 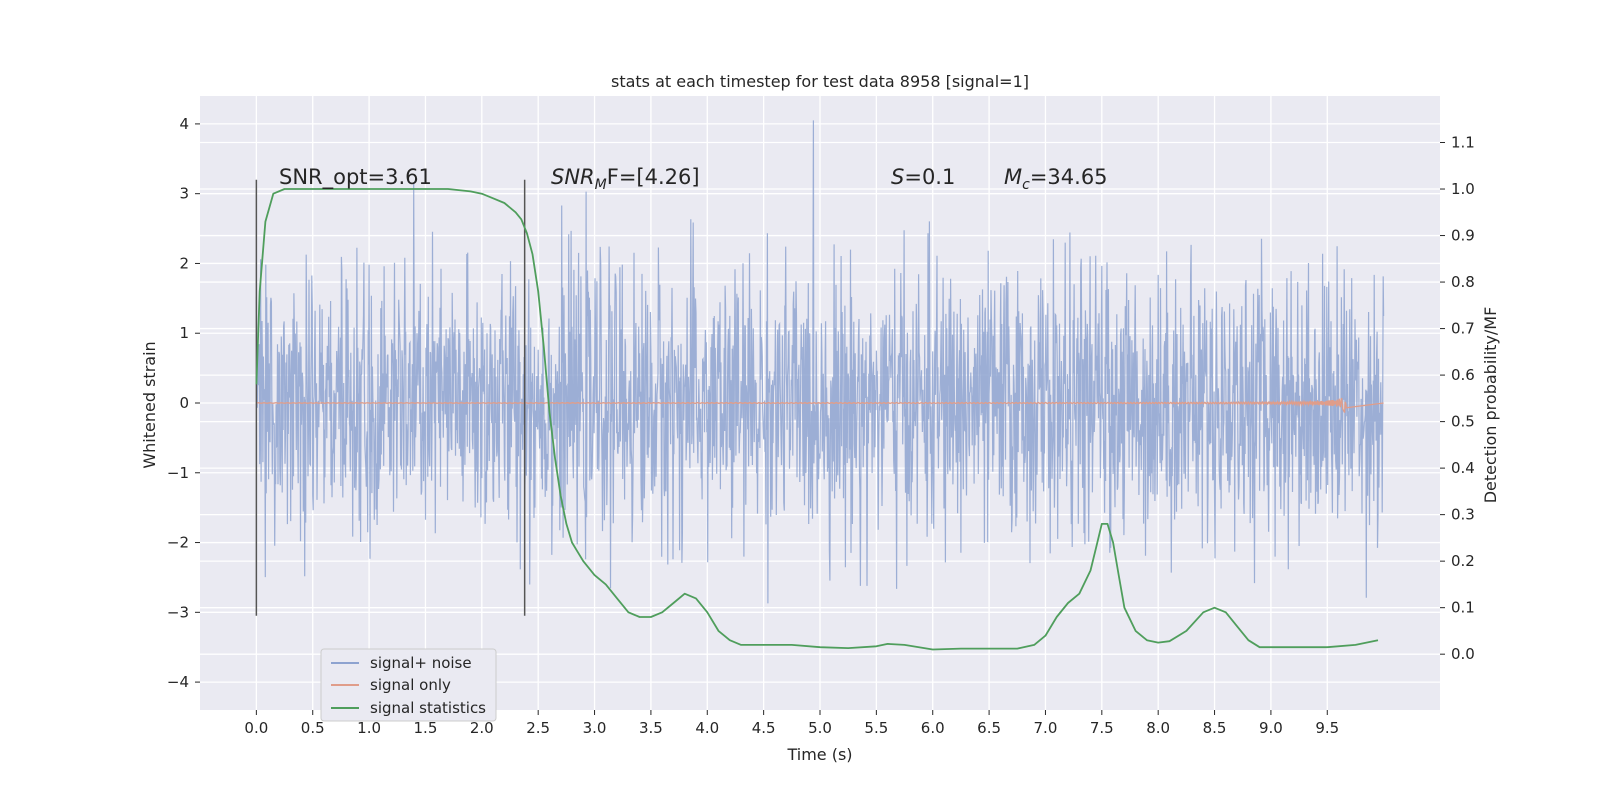 What do you see at coordinates (421, 663) in the screenshot?
I see `legend-label-signal-plus-noise: signal+ noise` at bounding box center [421, 663].